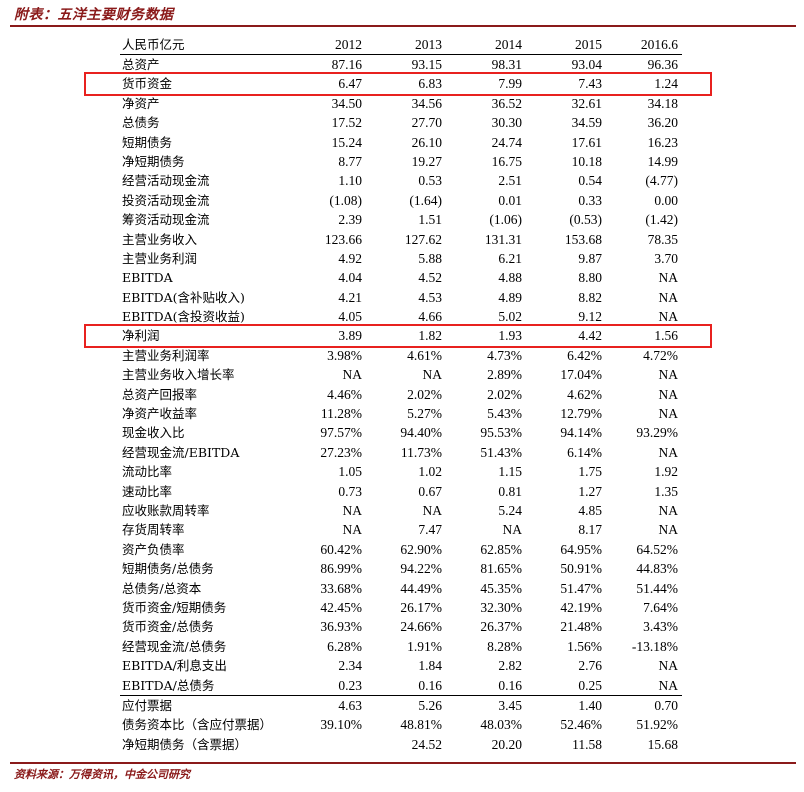 The height and width of the screenshot is (792, 804). I want to click on row-value: 0.53, so click(430, 181).